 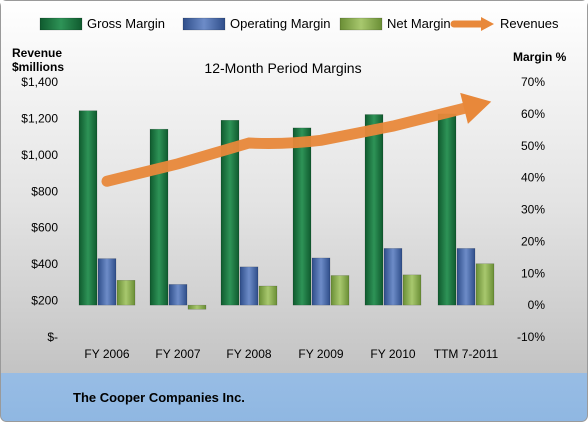 What do you see at coordinates (282, 68) in the screenshot?
I see `chart-title: 12-Month Period Margins` at bounding box center [282, 68].